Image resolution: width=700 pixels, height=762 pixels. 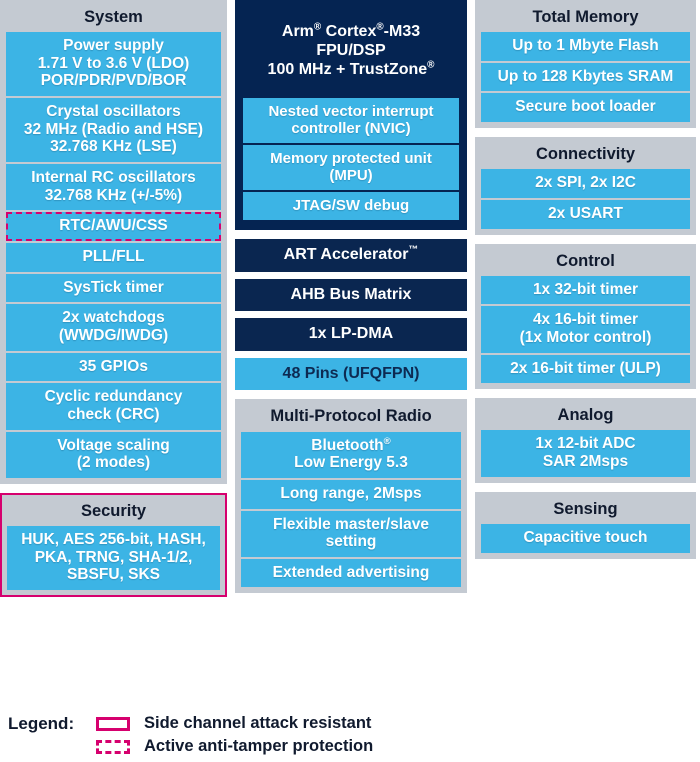 I want to click on block-cell: 2x watchdogs (WWDG/IWDG), so click(x=113, y=327).